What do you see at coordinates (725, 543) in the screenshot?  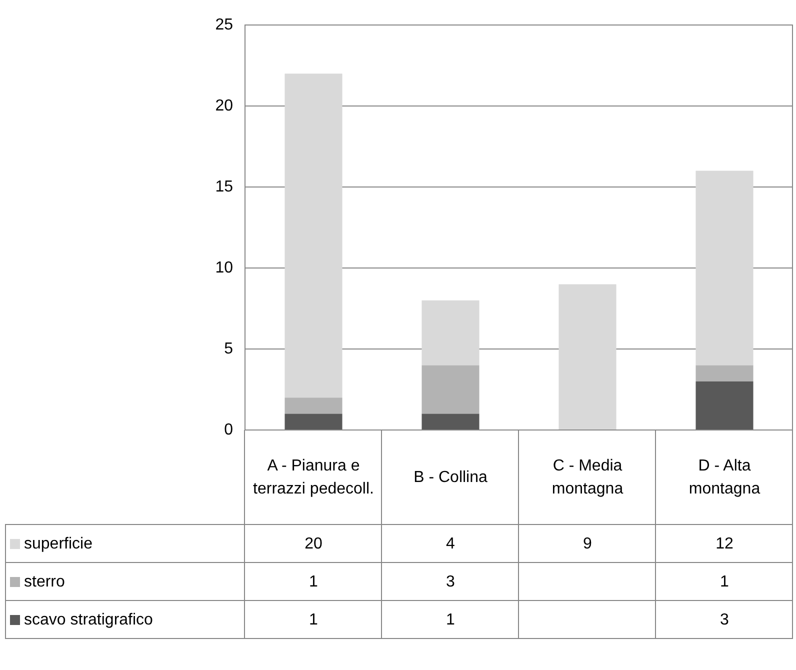 I see `data-label: 12` at bounding box center [725, 543].